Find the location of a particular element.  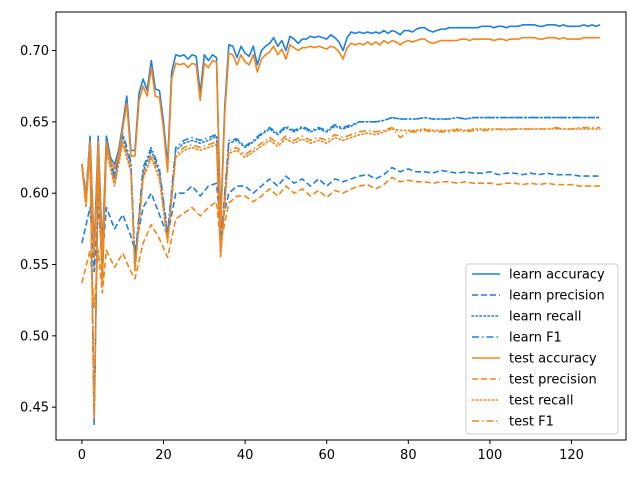

y-tick-label: 0.60 is located at coordinates (34, 194).